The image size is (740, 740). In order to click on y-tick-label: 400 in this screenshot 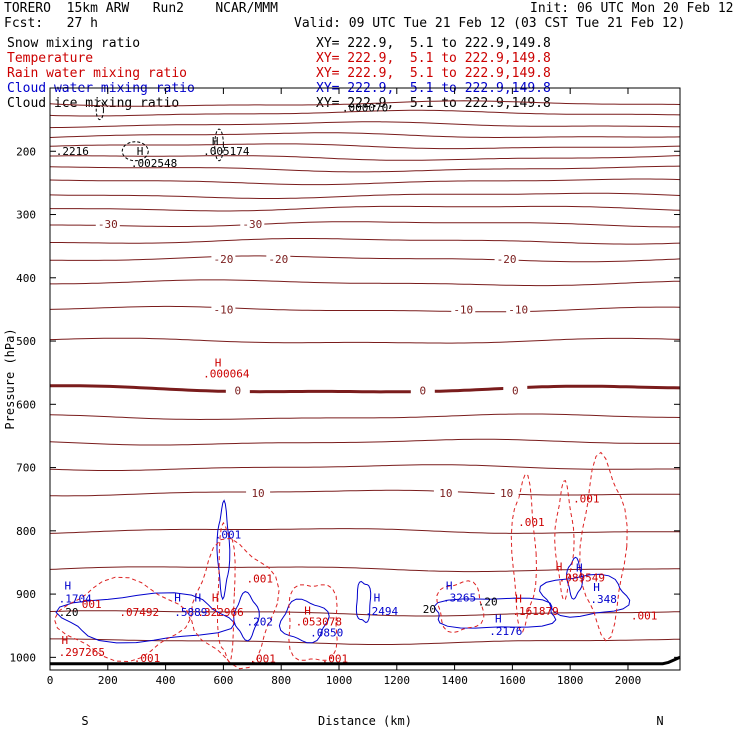, I will do `click(26, 278)`.